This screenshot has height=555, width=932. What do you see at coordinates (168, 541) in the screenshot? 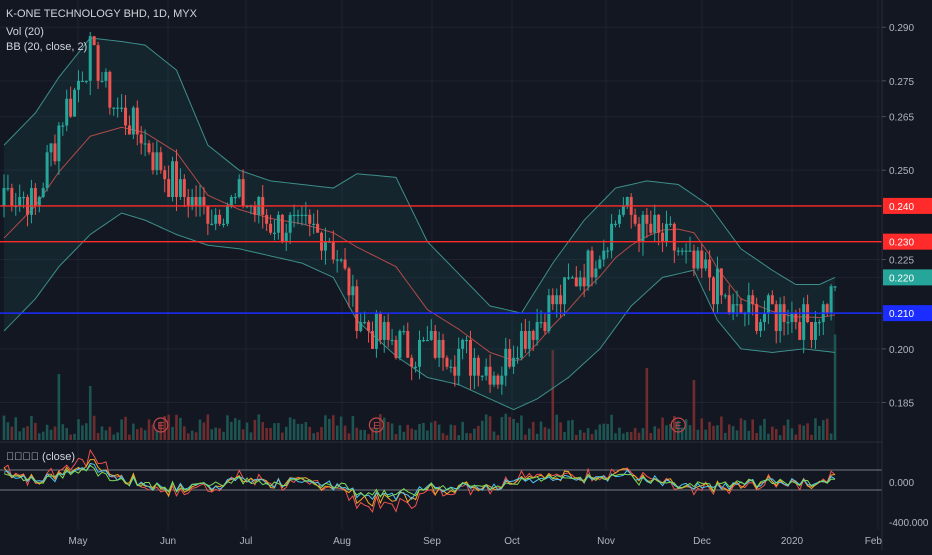
I see `x-tick-label: Jun` at bounding box center [168, 541].